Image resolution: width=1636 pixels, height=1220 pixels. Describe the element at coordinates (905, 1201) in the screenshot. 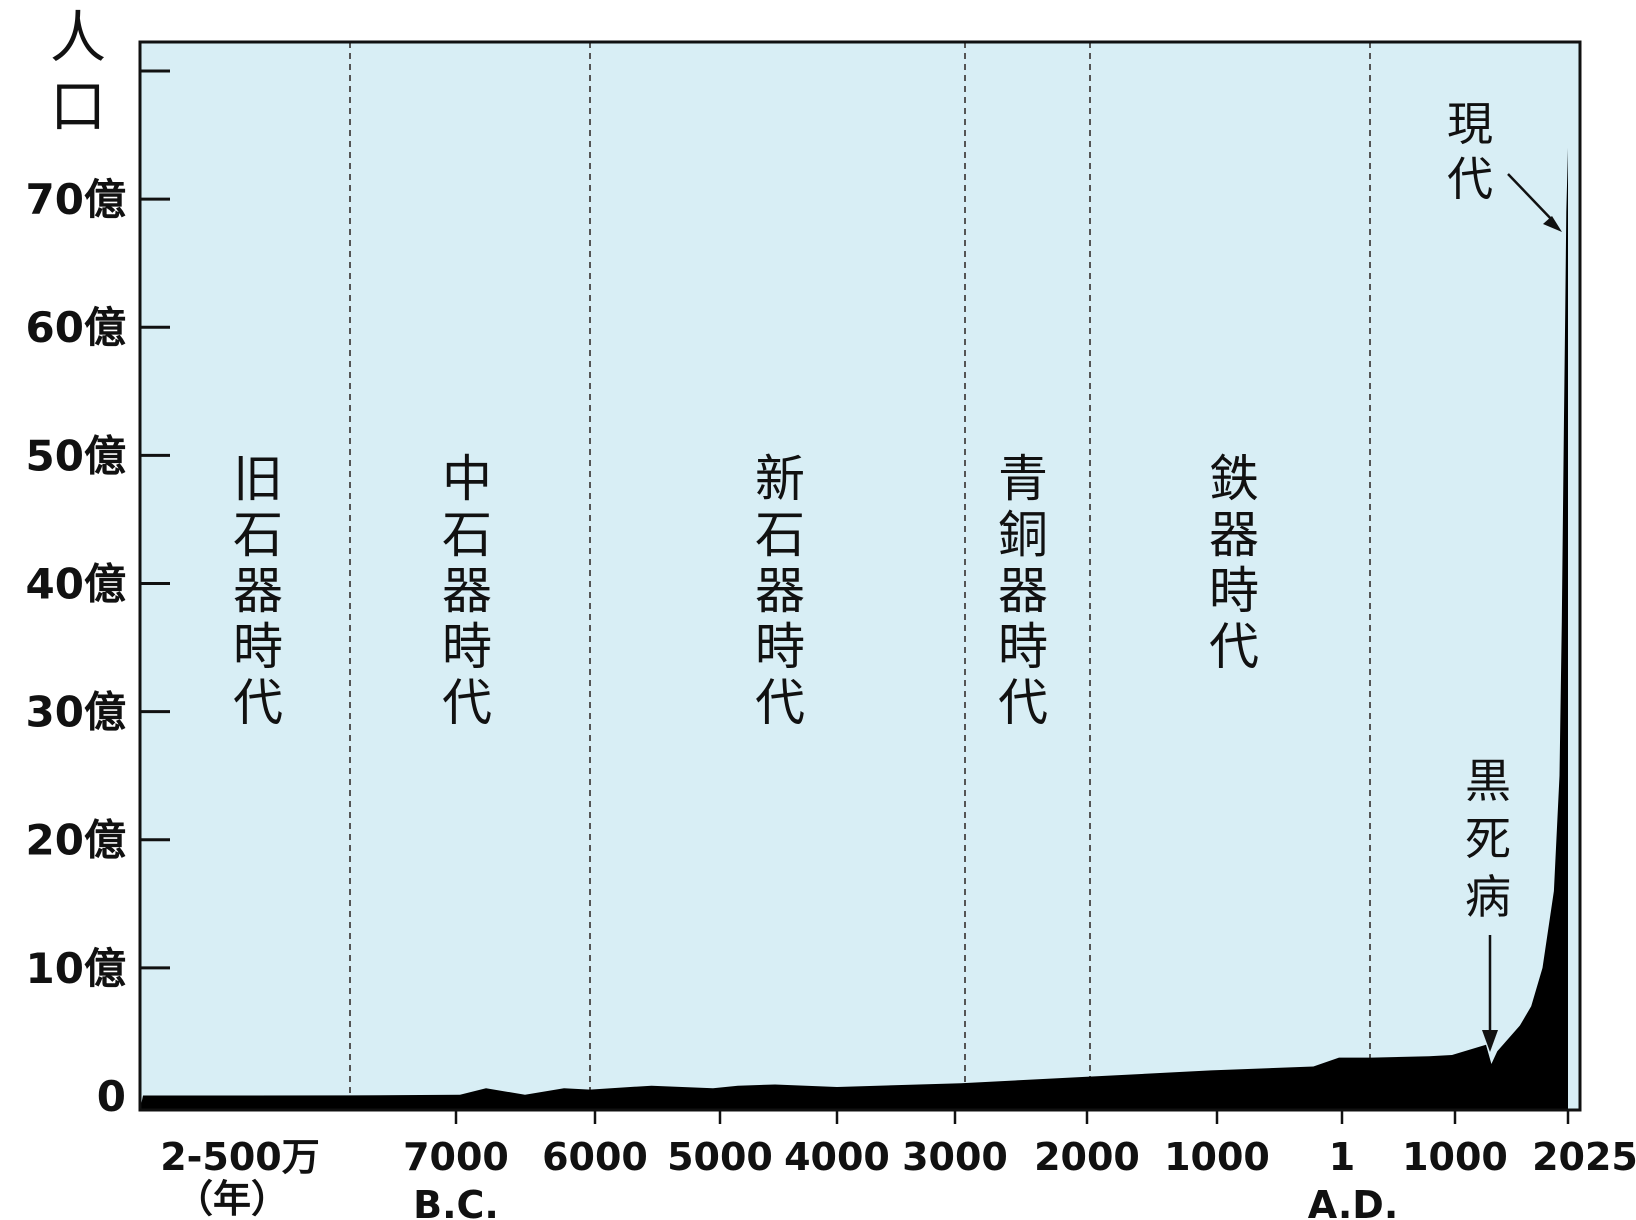

I see `era-markers: B.C. A.D.` at that location.